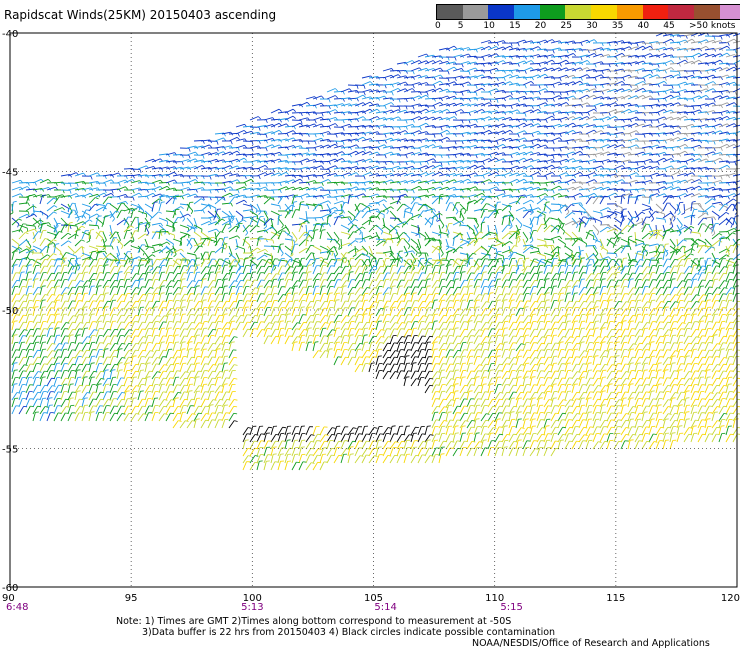 The height and width of the screenshot is (650, 740). What do you see at coordinates (489, 26) in the screenshot?
I see `colorbar-label: 10` at bounding box center [489, 26].